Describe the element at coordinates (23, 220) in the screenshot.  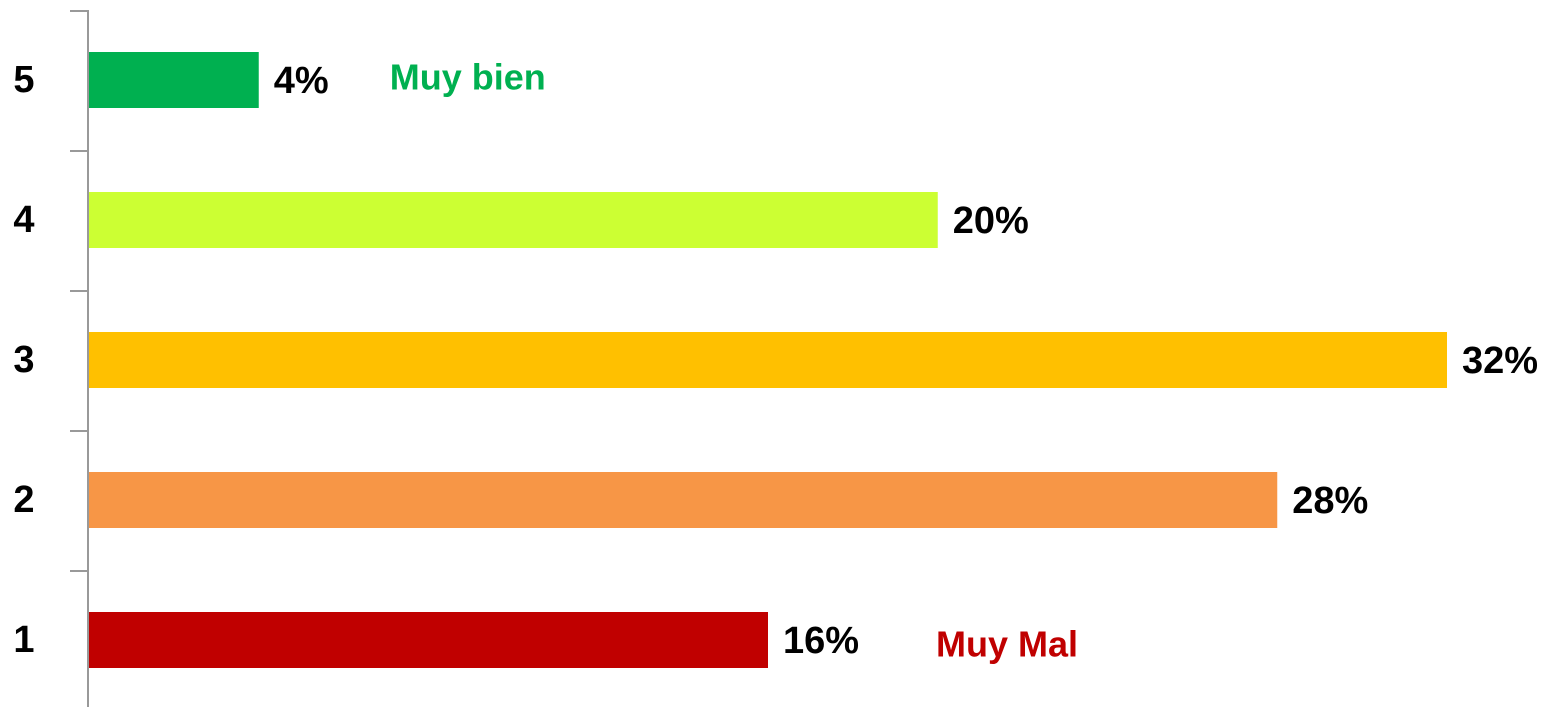
I see `y-tick-label: 4` at that location.